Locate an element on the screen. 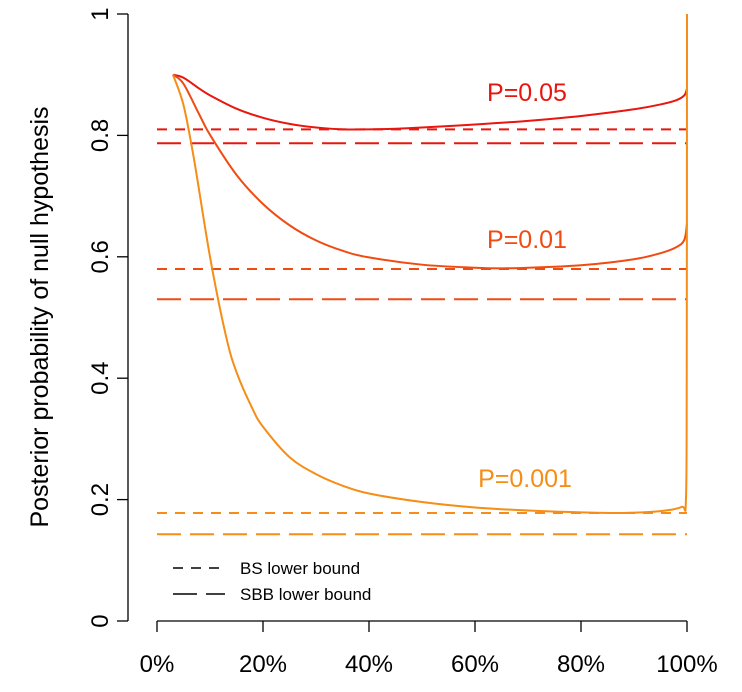  legend-label: BS lower bound is located at coordinates (300, 568).